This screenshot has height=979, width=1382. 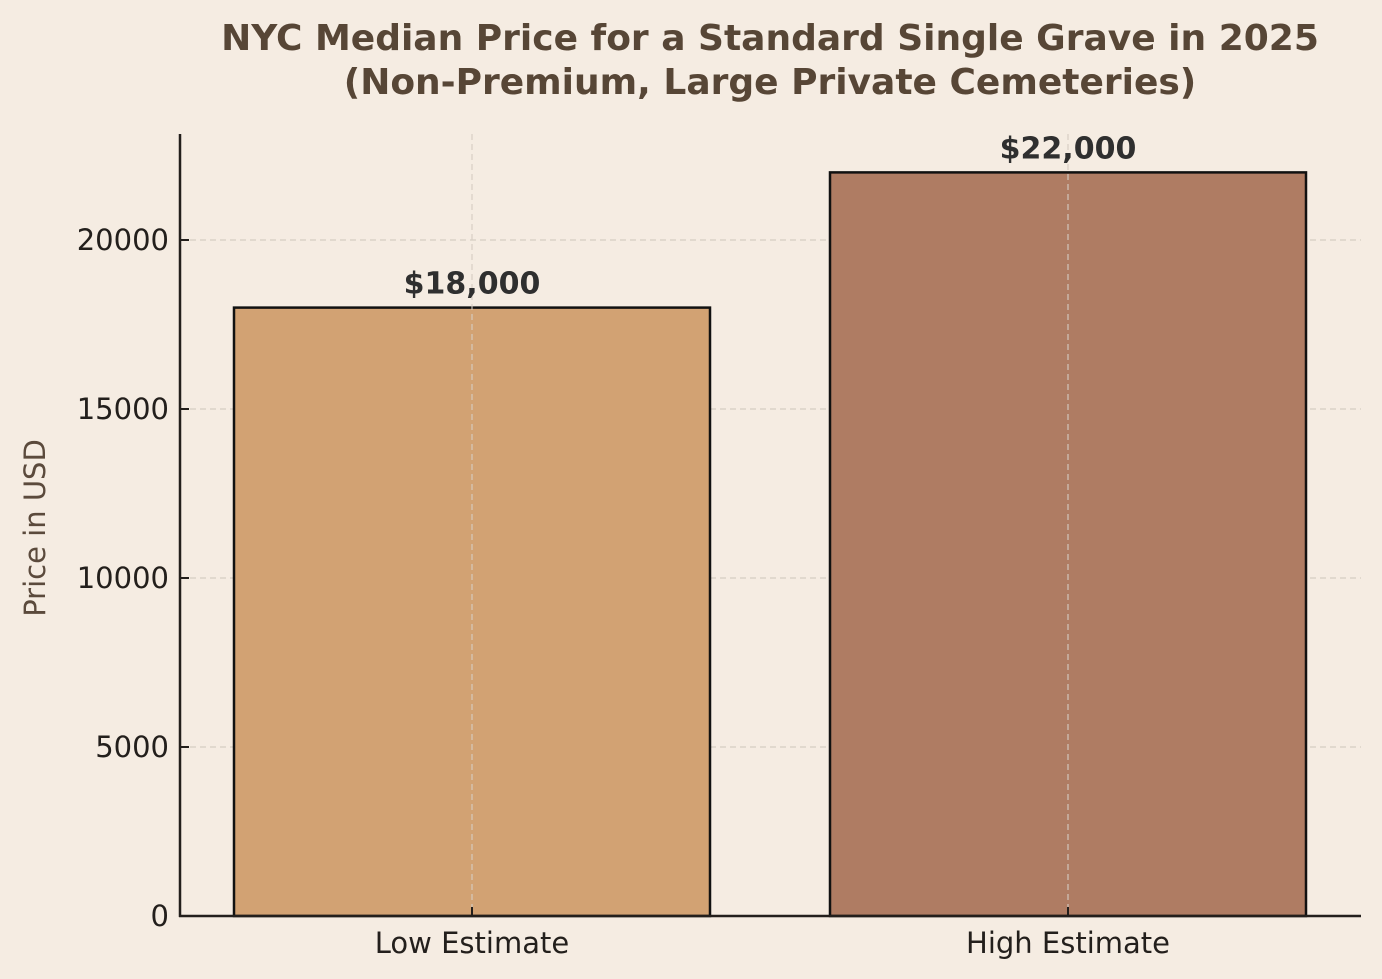 What do you see at coordinates (123, 240) in the screenshot?
I see `y-tick-label: 20000` at bounding box center [123, 240].